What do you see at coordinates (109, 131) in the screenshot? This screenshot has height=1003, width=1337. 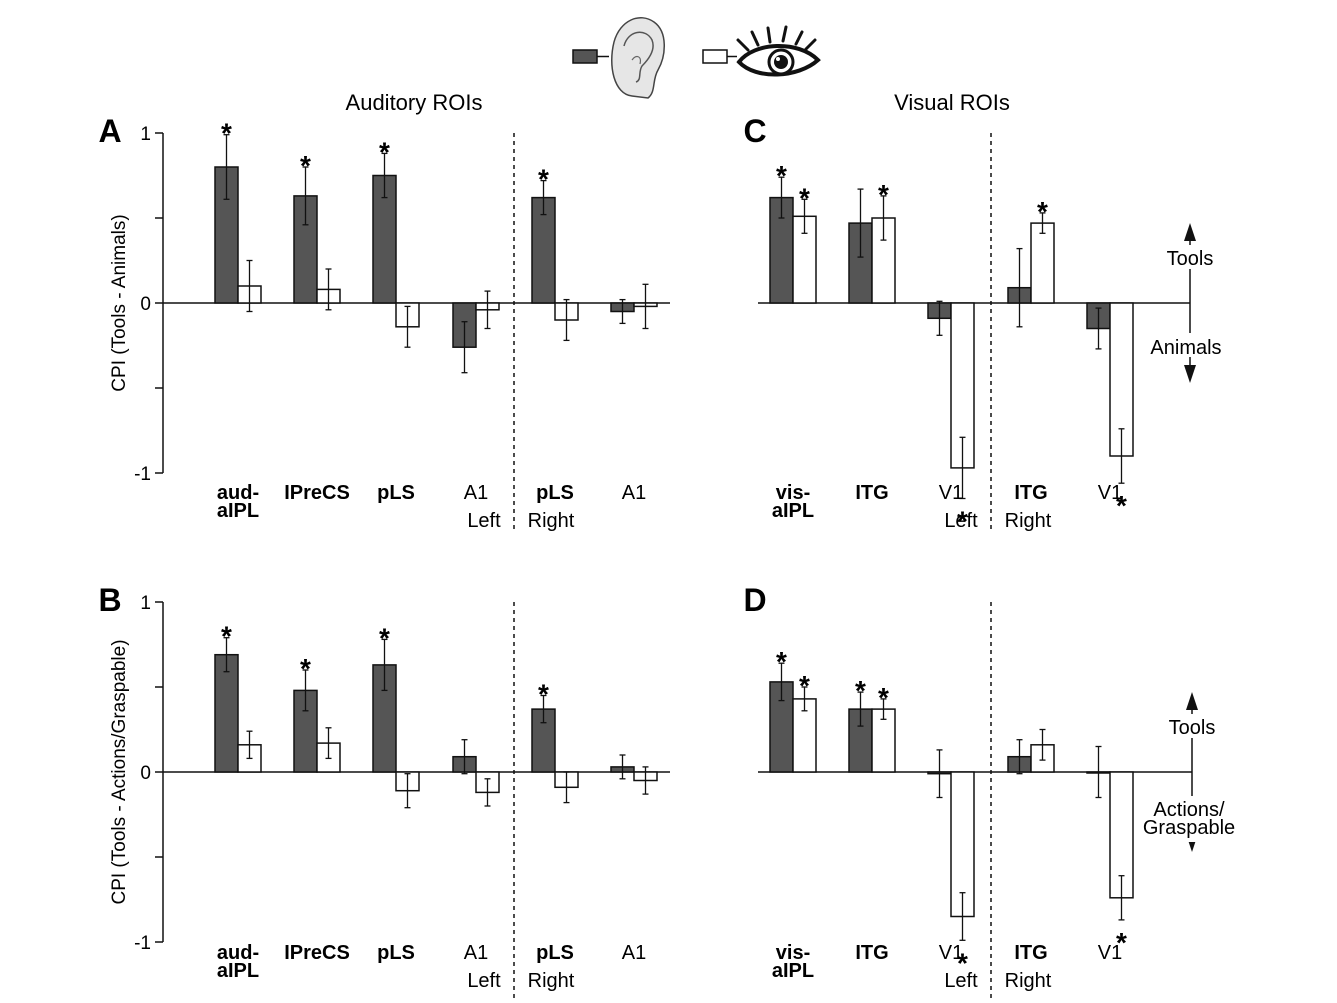 I see `panel-letter-a: A` at bounding box center [109, 131].